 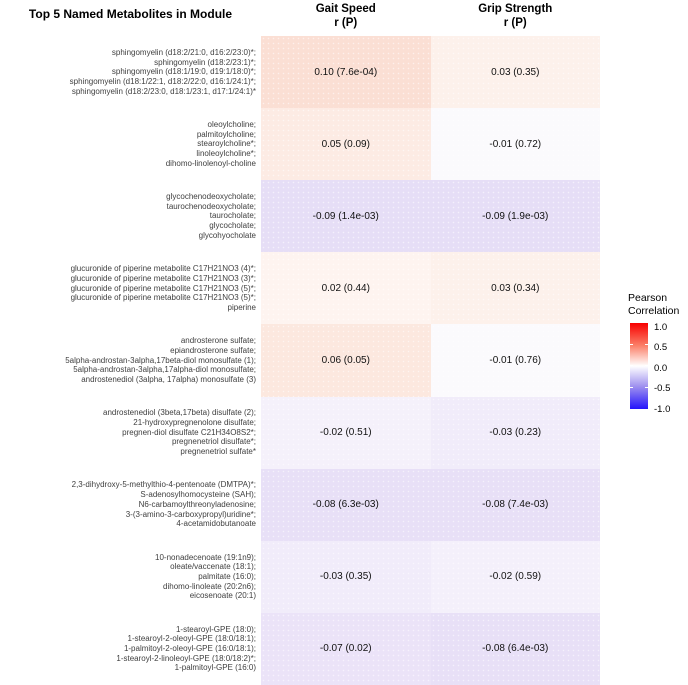 What do you see at coordinates (211, 206) in the screenshot?
I see `metabolite-name: taurochenodeoxycholate;` at bounding box center [211, 206].